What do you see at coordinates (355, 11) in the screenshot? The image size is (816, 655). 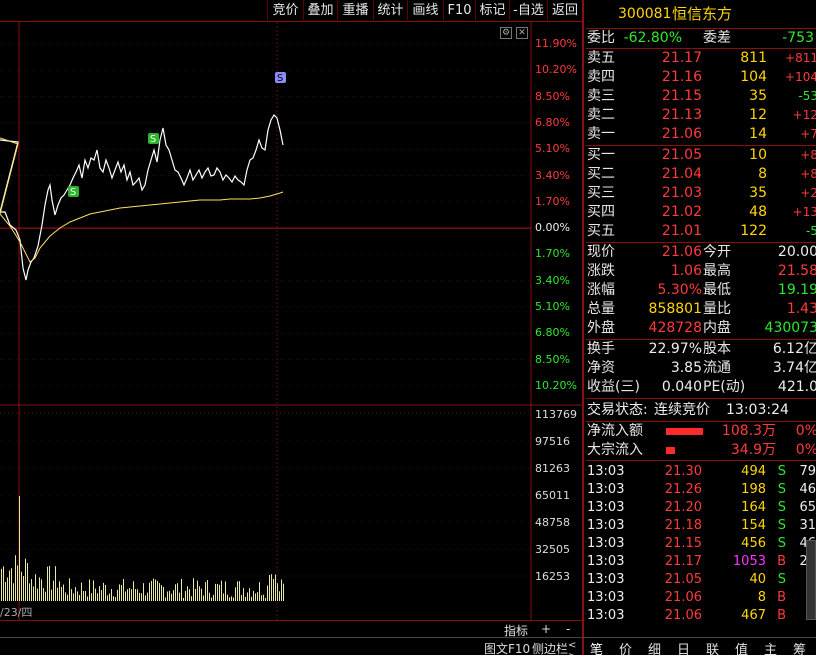 I see `toolbar-button-2: 重播` at bounding box center [355, 11].